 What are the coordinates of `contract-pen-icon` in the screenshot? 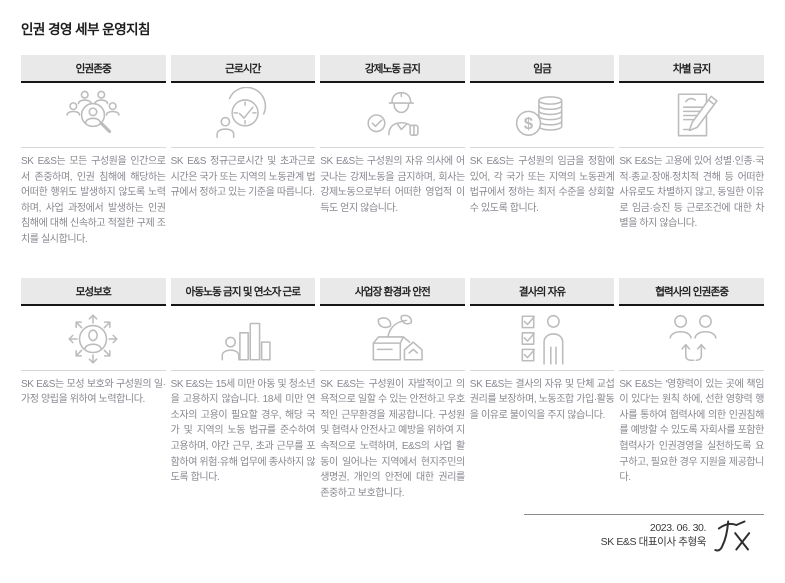 It's located at (691, 115).